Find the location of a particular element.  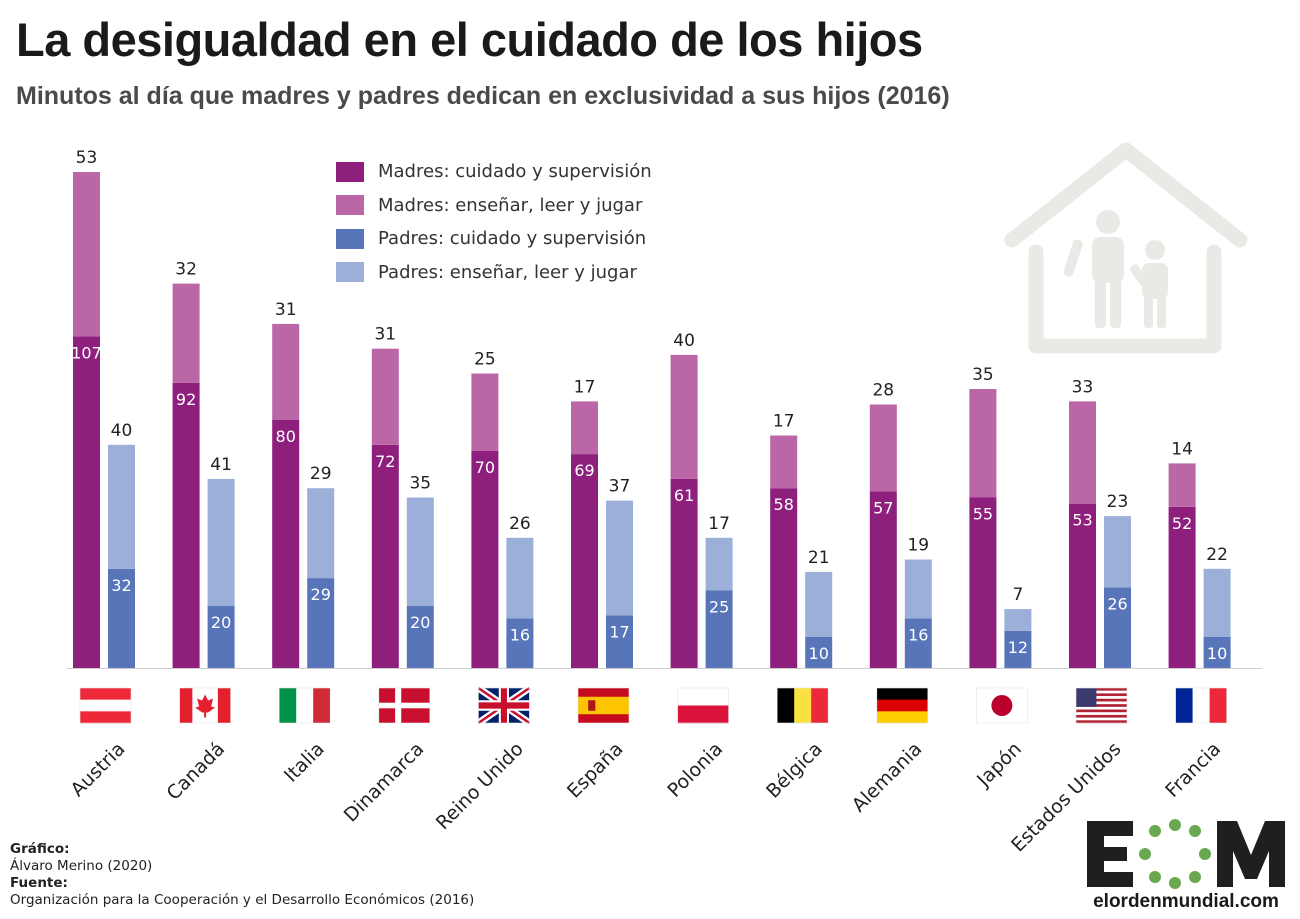

legend-item: Madres: cuidado y supervisión is located at coordinates (494, 172).